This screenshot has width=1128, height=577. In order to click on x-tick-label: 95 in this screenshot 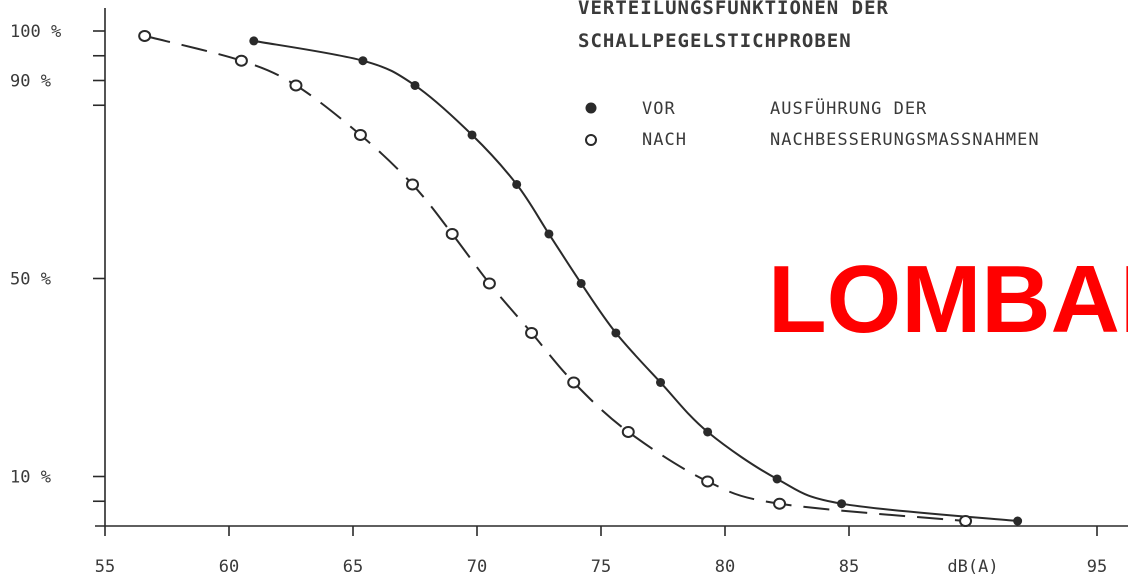, I will do `click(1097, 567)`.